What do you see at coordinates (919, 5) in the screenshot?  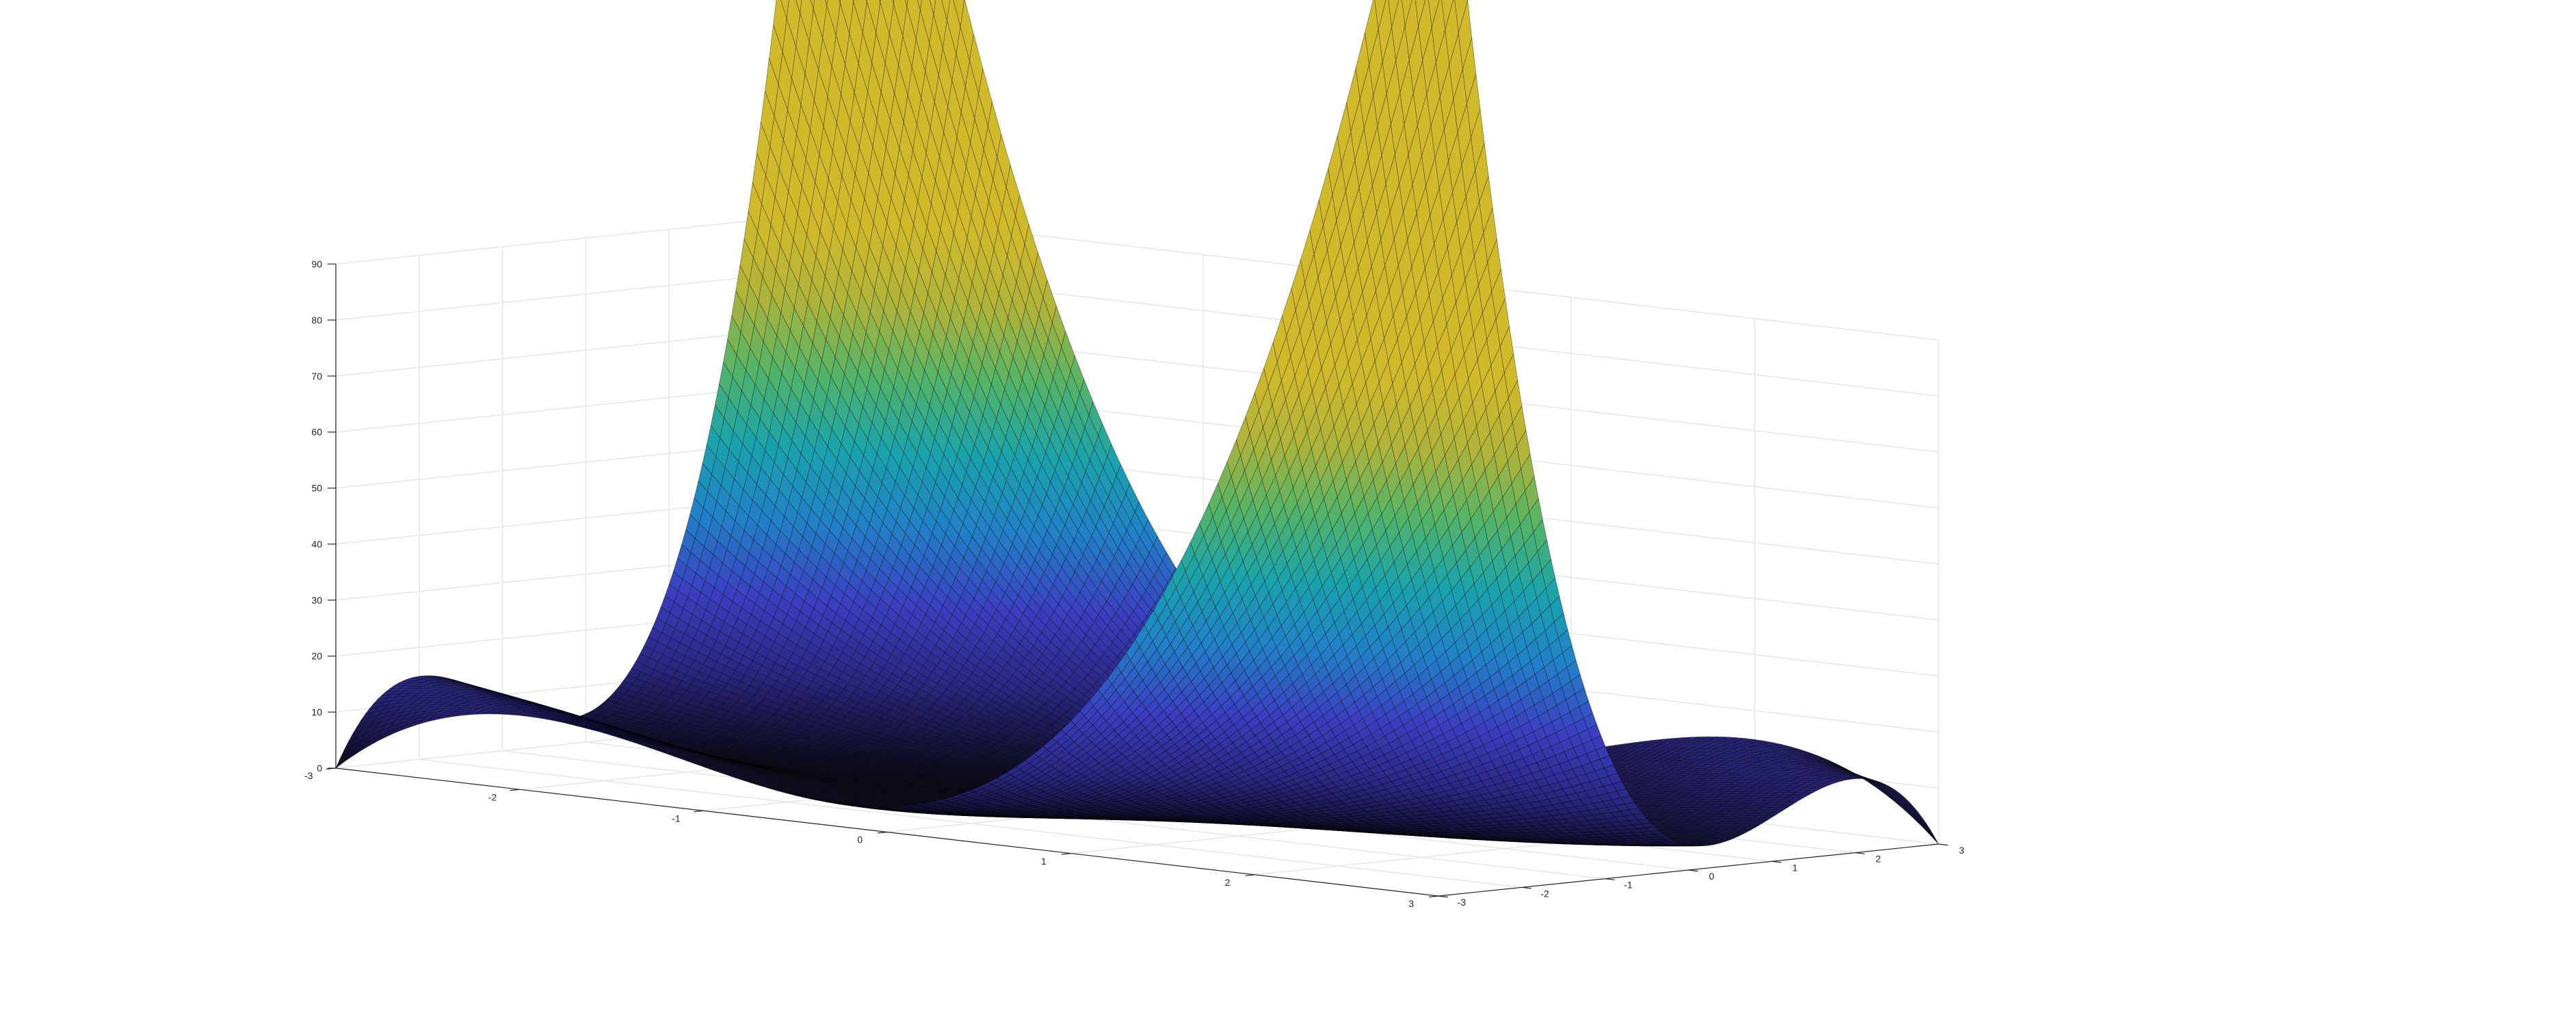 I see `surface-patch` at bounding box center [919, 5].